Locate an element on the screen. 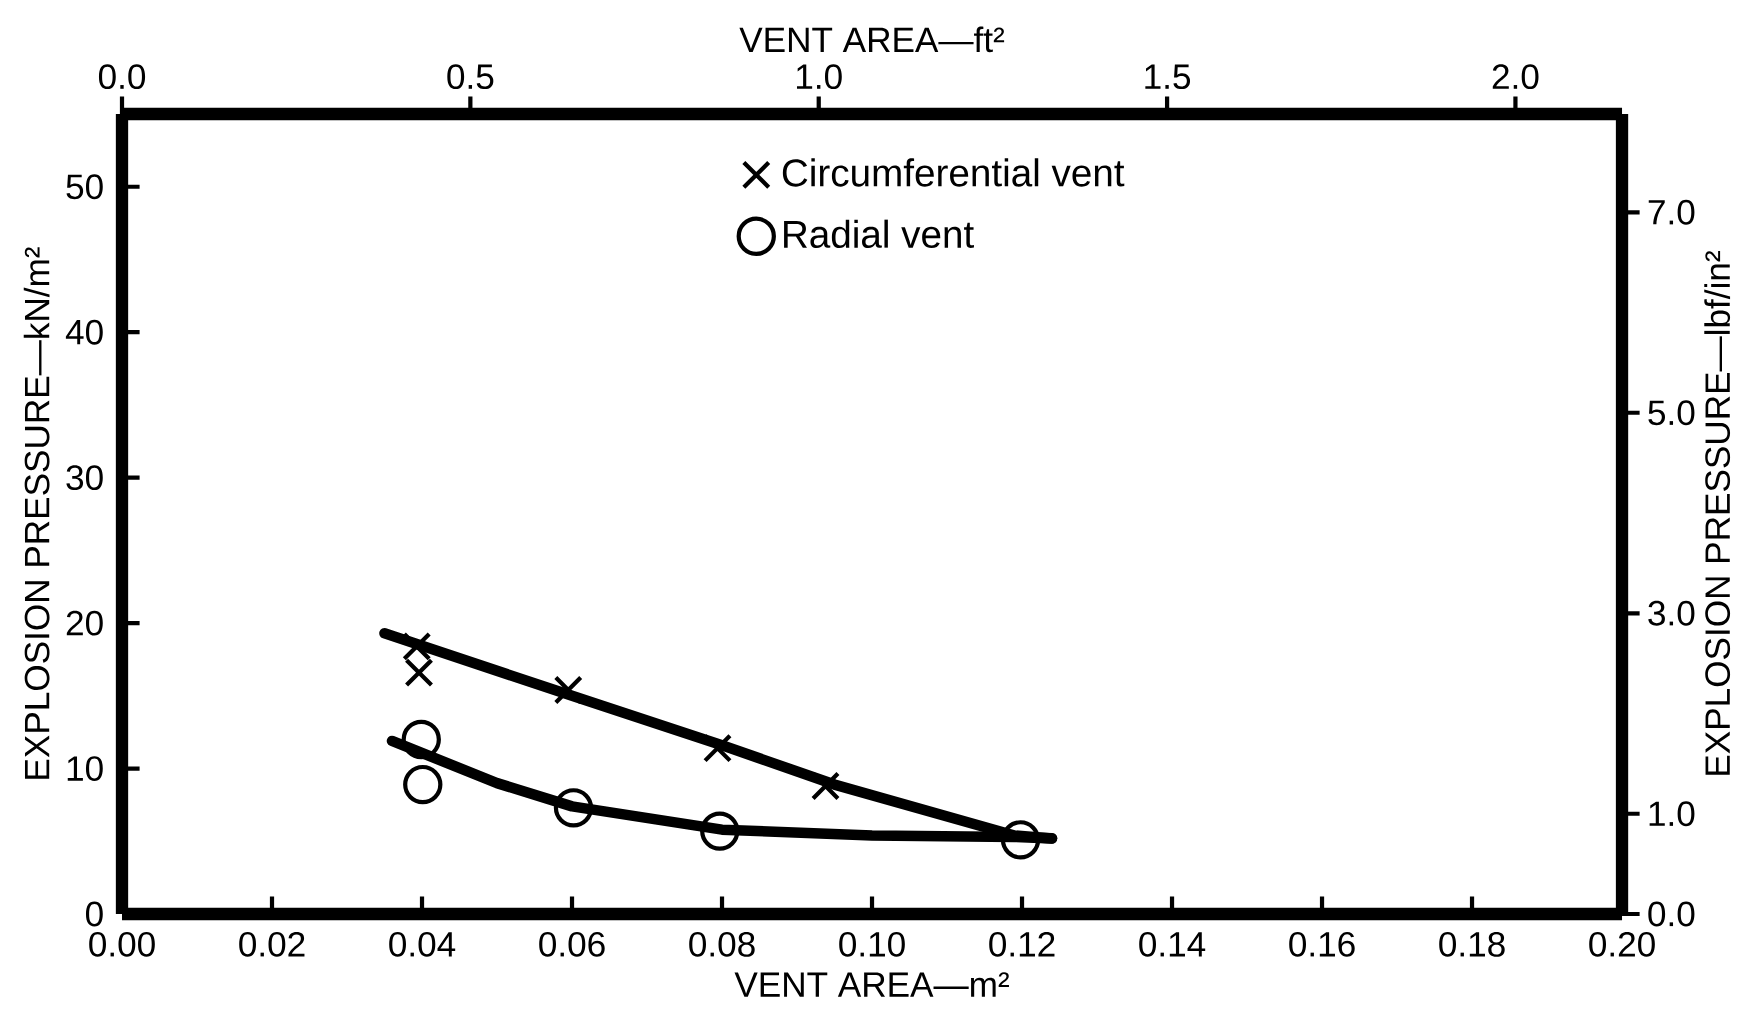 The height and width of the screenshot is (1009, 1739). y2-tick-label: 5.0 is located at coordinates (1671, 413).